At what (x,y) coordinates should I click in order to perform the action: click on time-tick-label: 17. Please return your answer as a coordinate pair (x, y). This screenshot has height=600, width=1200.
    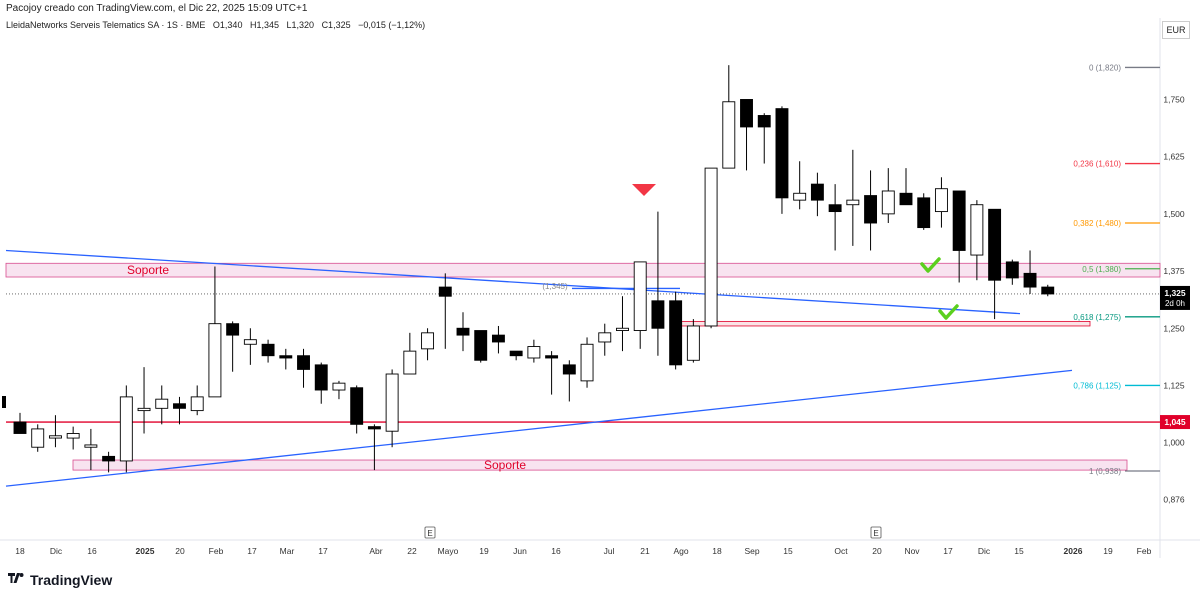
    Looking at the image, I should click on (252, 551).